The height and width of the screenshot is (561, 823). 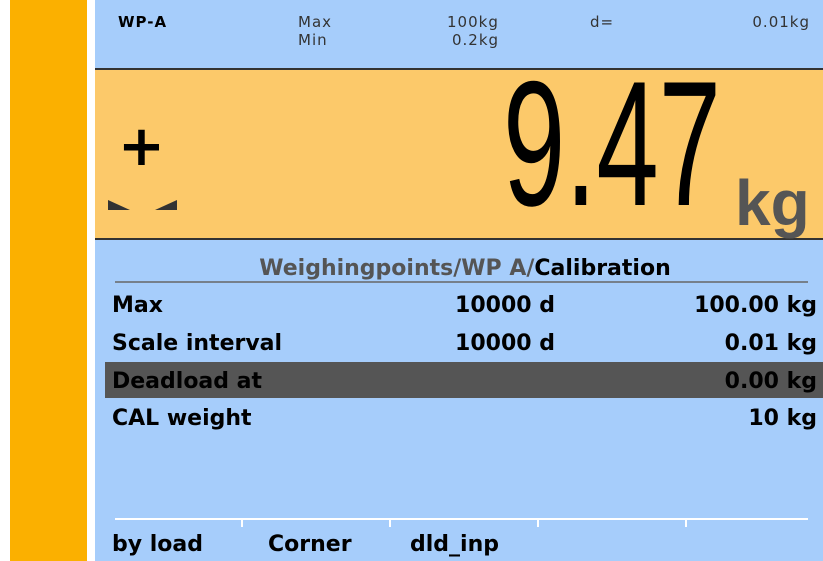 I want to click on d-value: 0.01kg, so click(x=781, y=22).